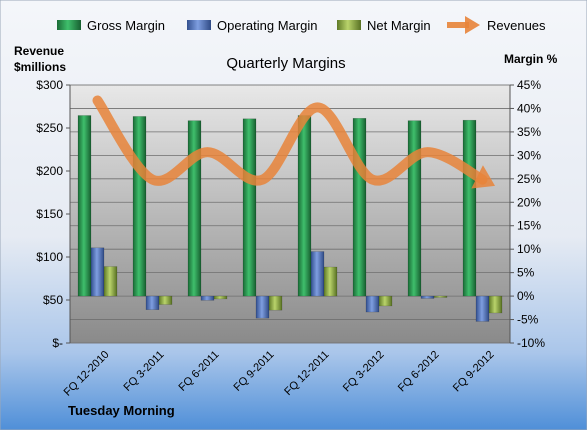  Describe the element at coordinates (49, 257) in the screenshot. I see `left-axis-tick-label: $100` at that location.